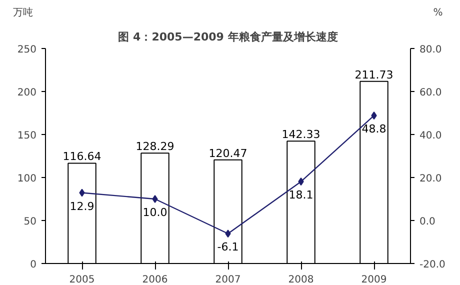  I want to click on data-label: 12.9, so click(82, 206).